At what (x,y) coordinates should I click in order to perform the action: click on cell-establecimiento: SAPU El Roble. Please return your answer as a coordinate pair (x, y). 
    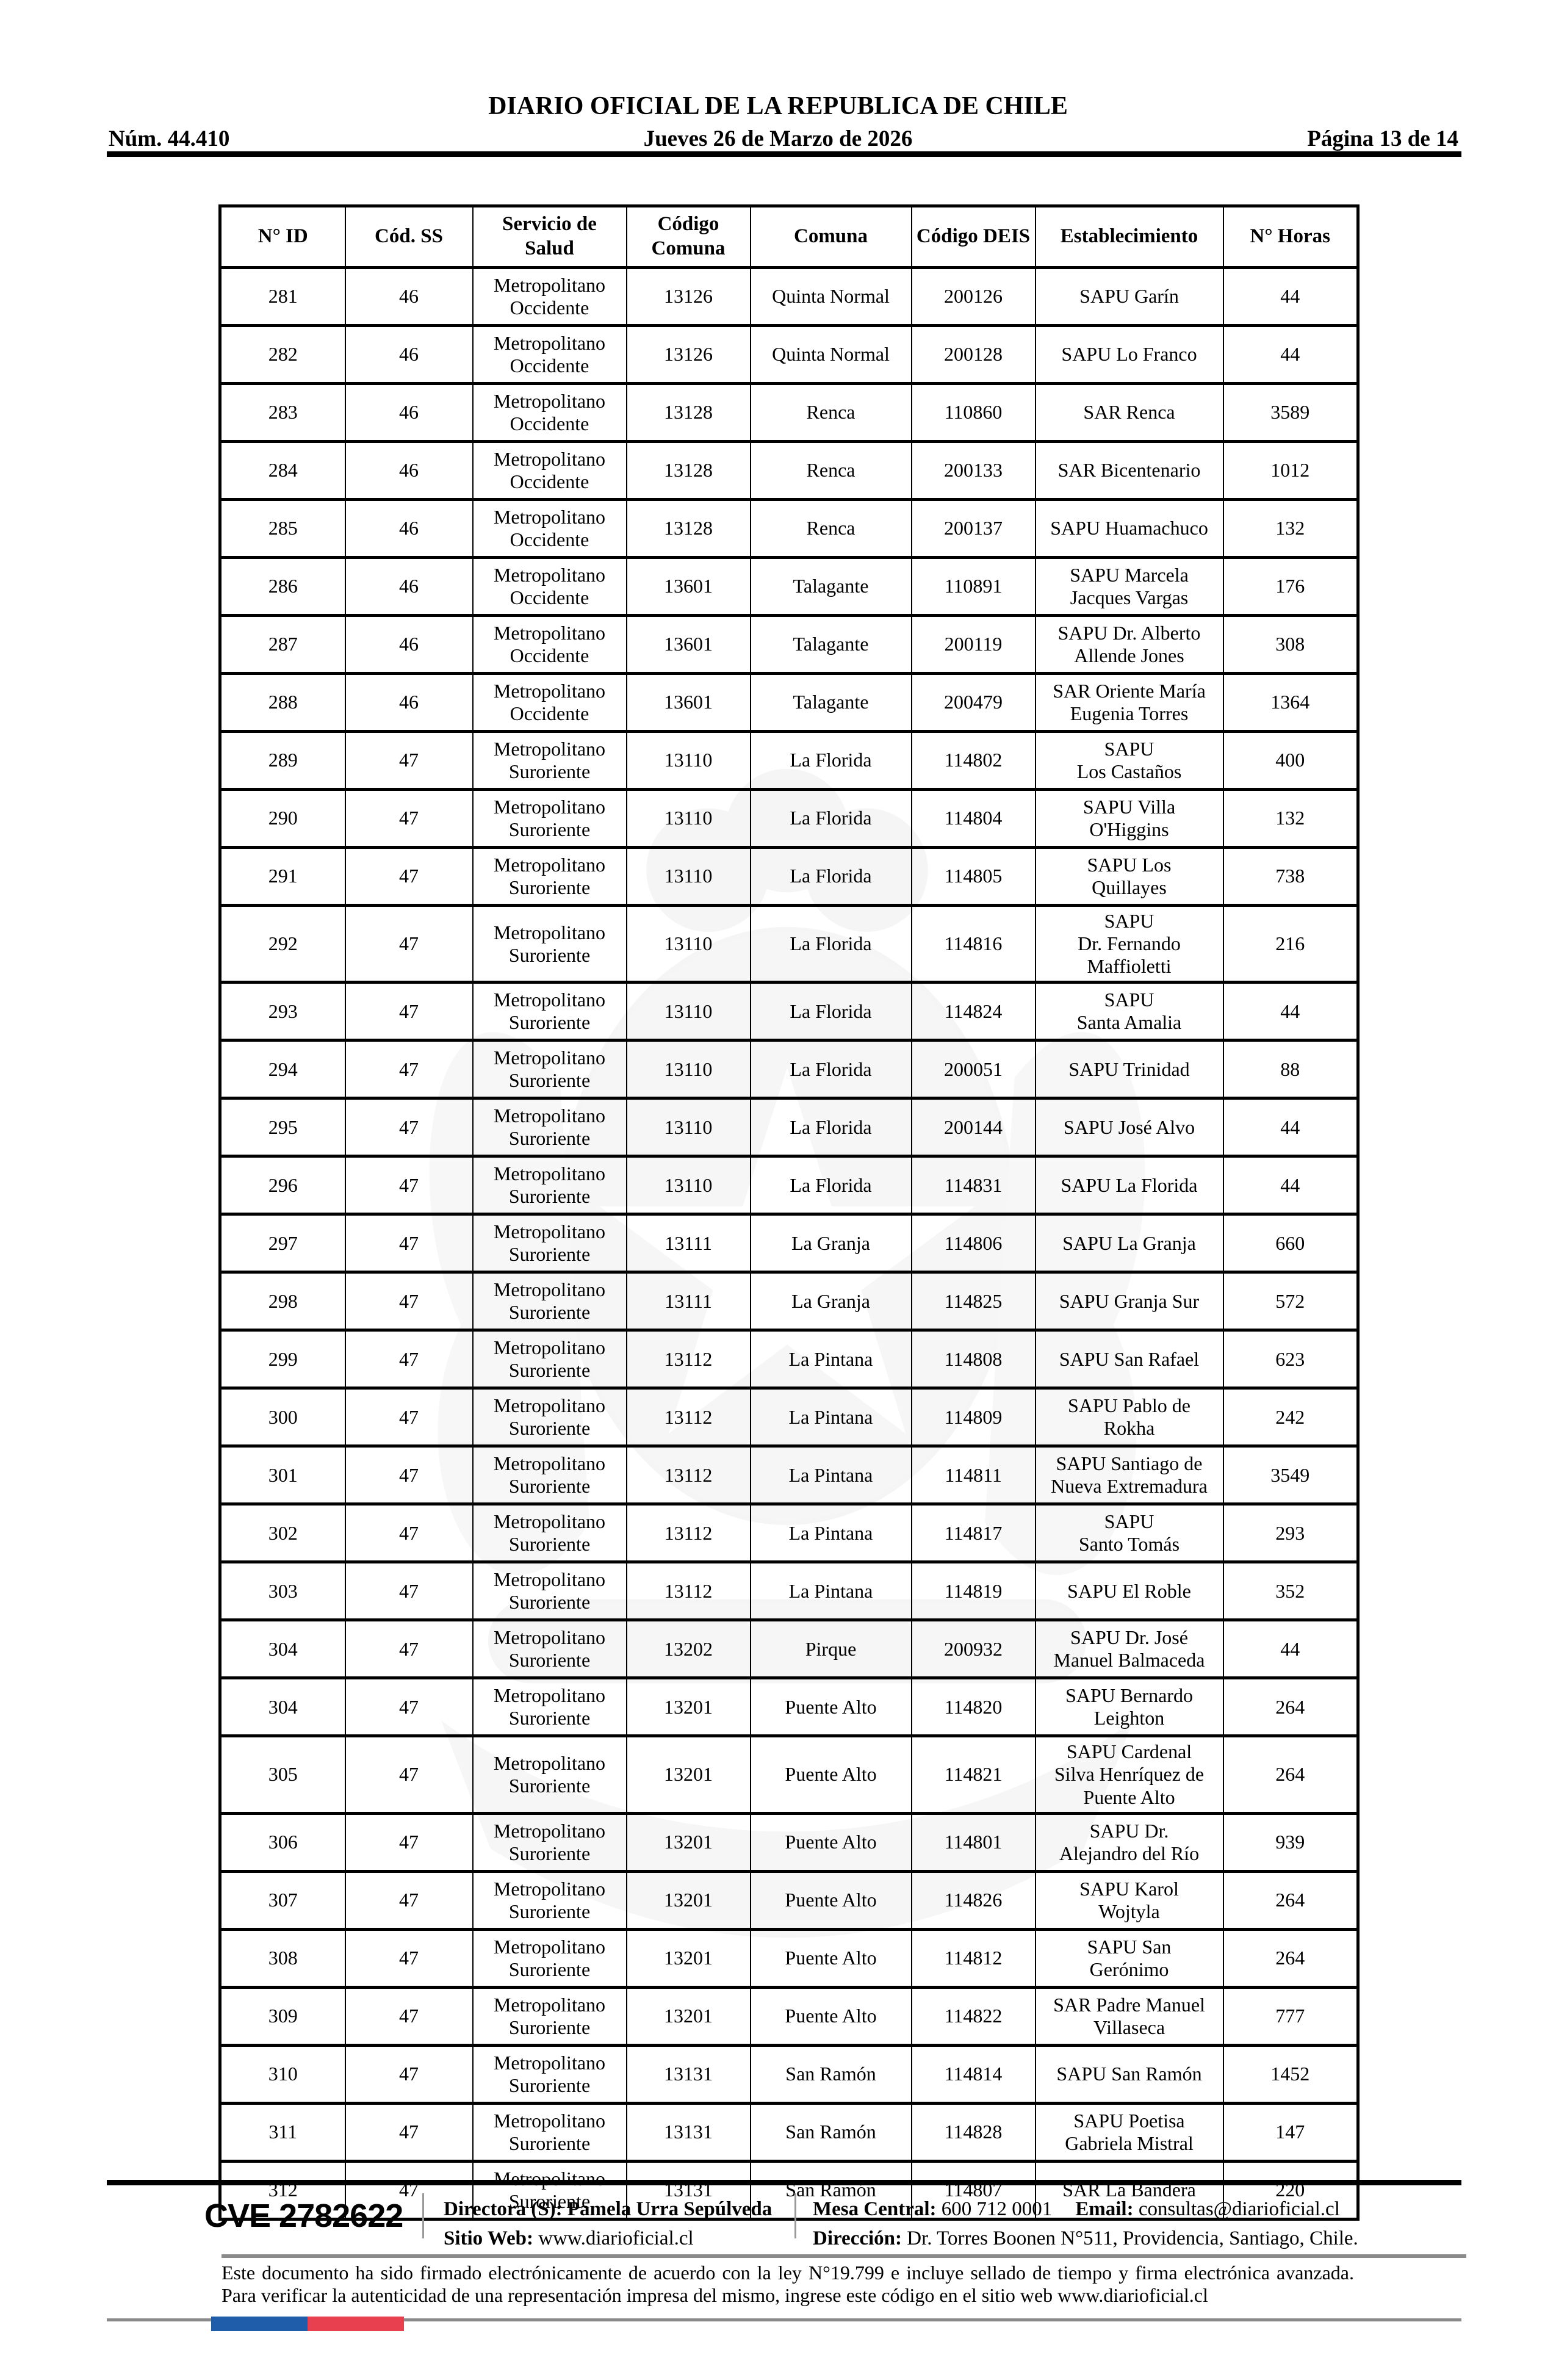
    Looking at the image, I should click on (1129, 1591).